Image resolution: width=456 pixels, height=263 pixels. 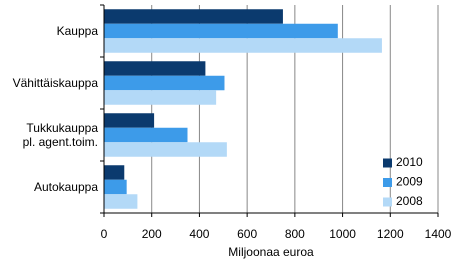 What do you see at coordinates (409, 162) in the screenshot?
I see `legend-label: 2010` at bounding box center [409, 162].